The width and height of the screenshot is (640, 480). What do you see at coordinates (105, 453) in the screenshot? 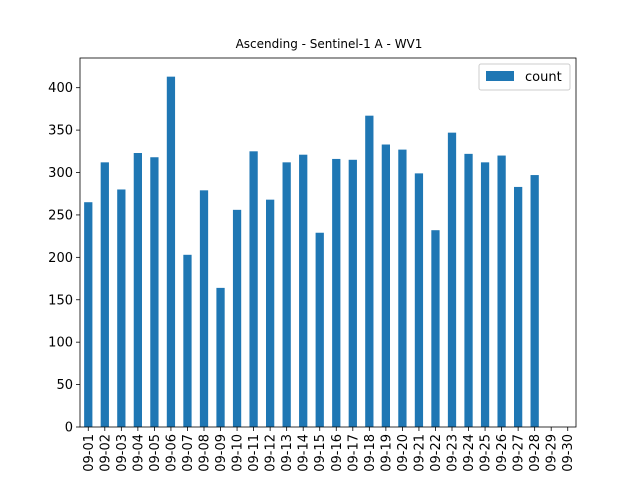
I see `x-tick-label: 09-02` at bounding box center [105, 453].